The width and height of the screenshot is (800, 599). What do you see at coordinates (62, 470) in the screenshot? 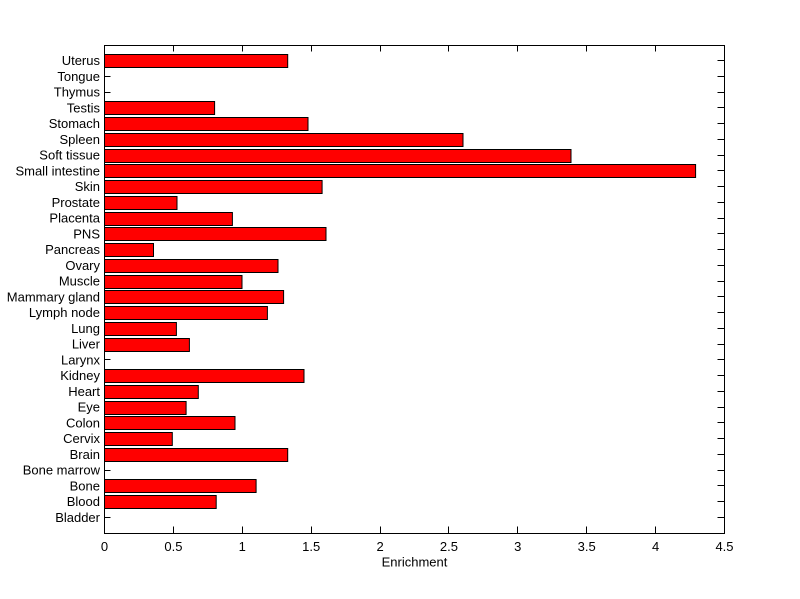
I see `svg-text: Bone marrow` at bounding box center [62, 470].